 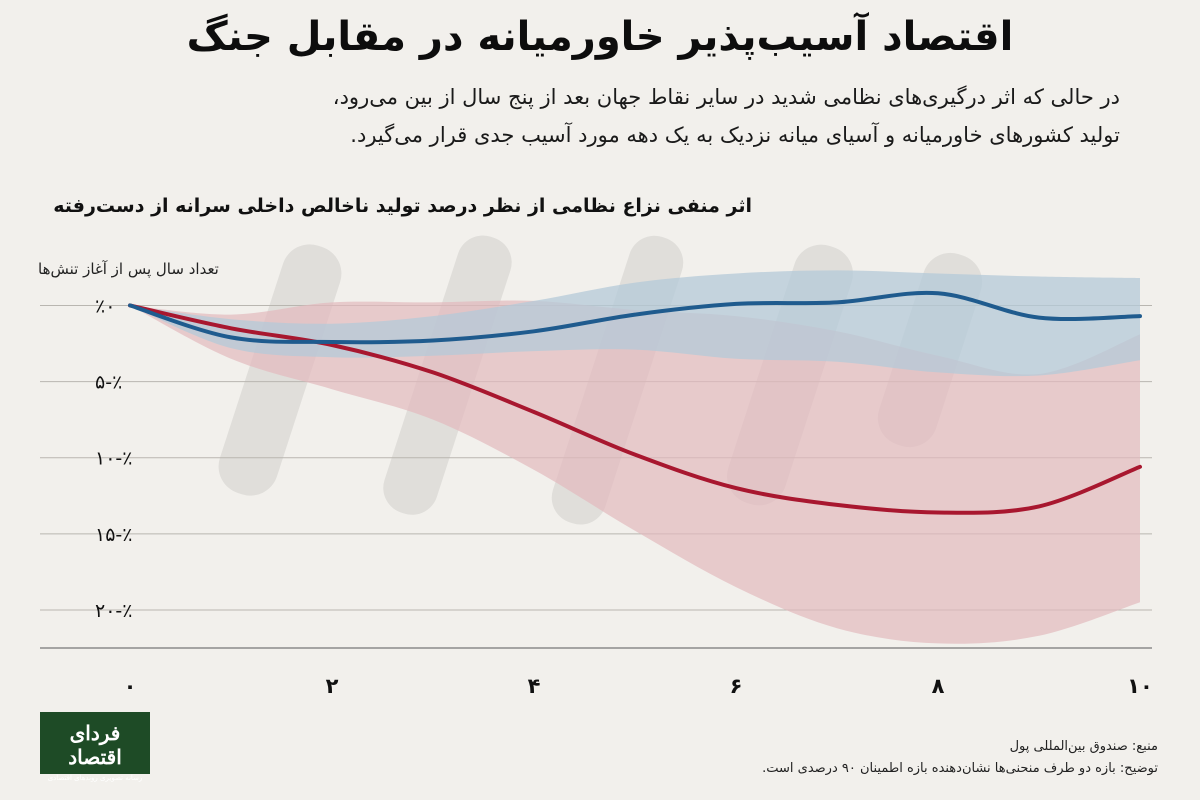 What do you see at coordinates (130, 686) in the screenshot?
I see `x-tick-label: ۰` at bounding box center [130, 686].